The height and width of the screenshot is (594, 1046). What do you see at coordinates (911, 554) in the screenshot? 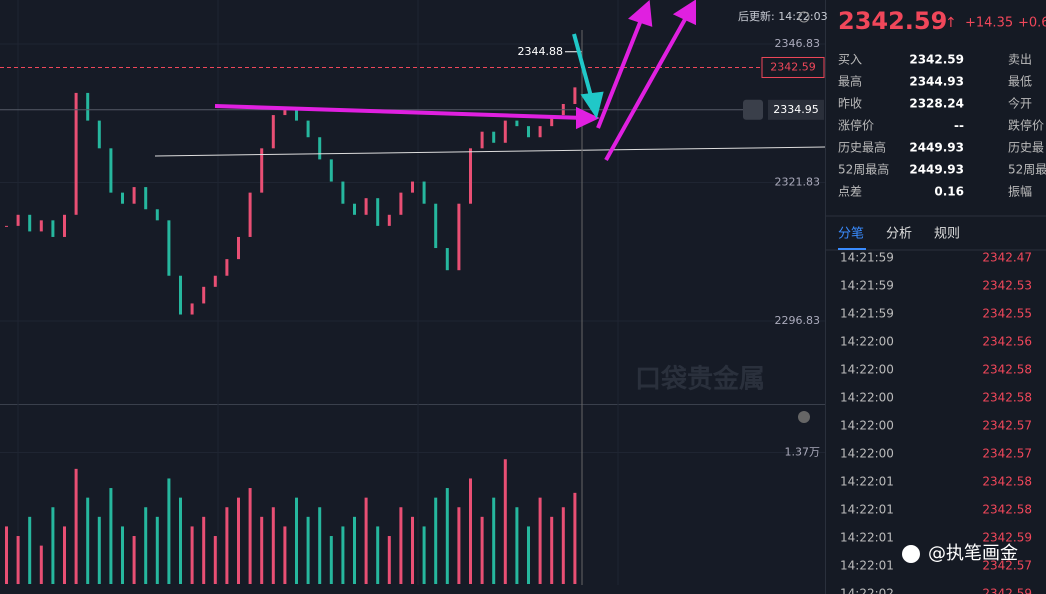
I see `fb-icon` at bounding box center [911, 554].